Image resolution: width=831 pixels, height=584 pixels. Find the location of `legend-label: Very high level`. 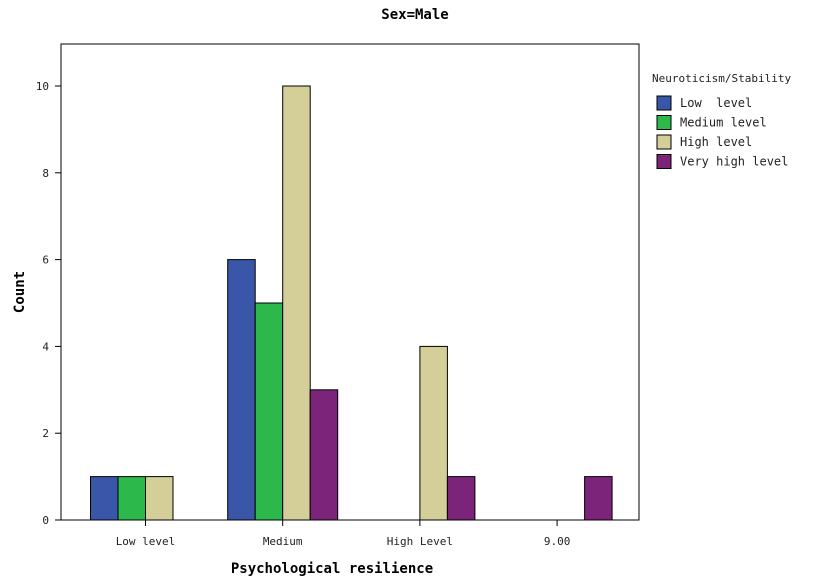

legend-label: Very high level is located at coordinates (734, 162).